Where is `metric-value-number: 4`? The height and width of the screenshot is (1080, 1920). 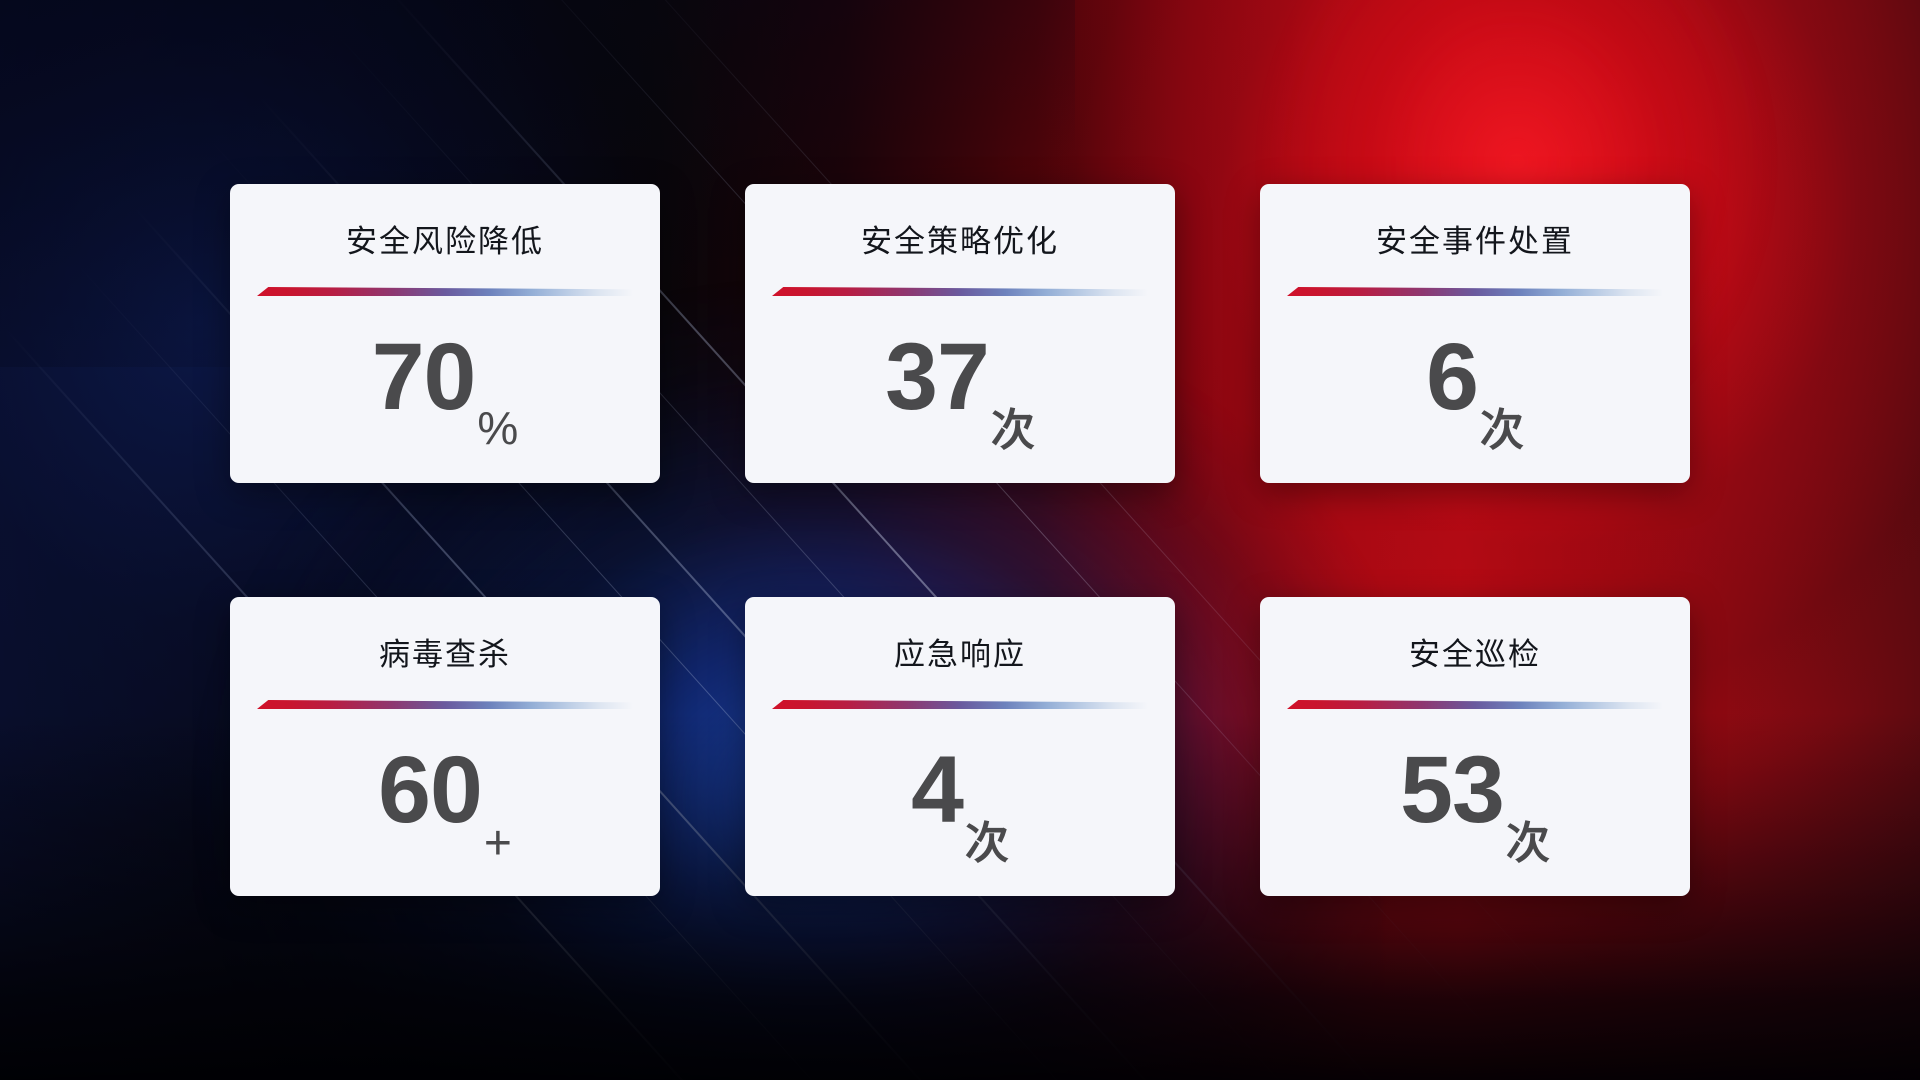
metric-value-number: 4 is located at coordinates (937, 790).